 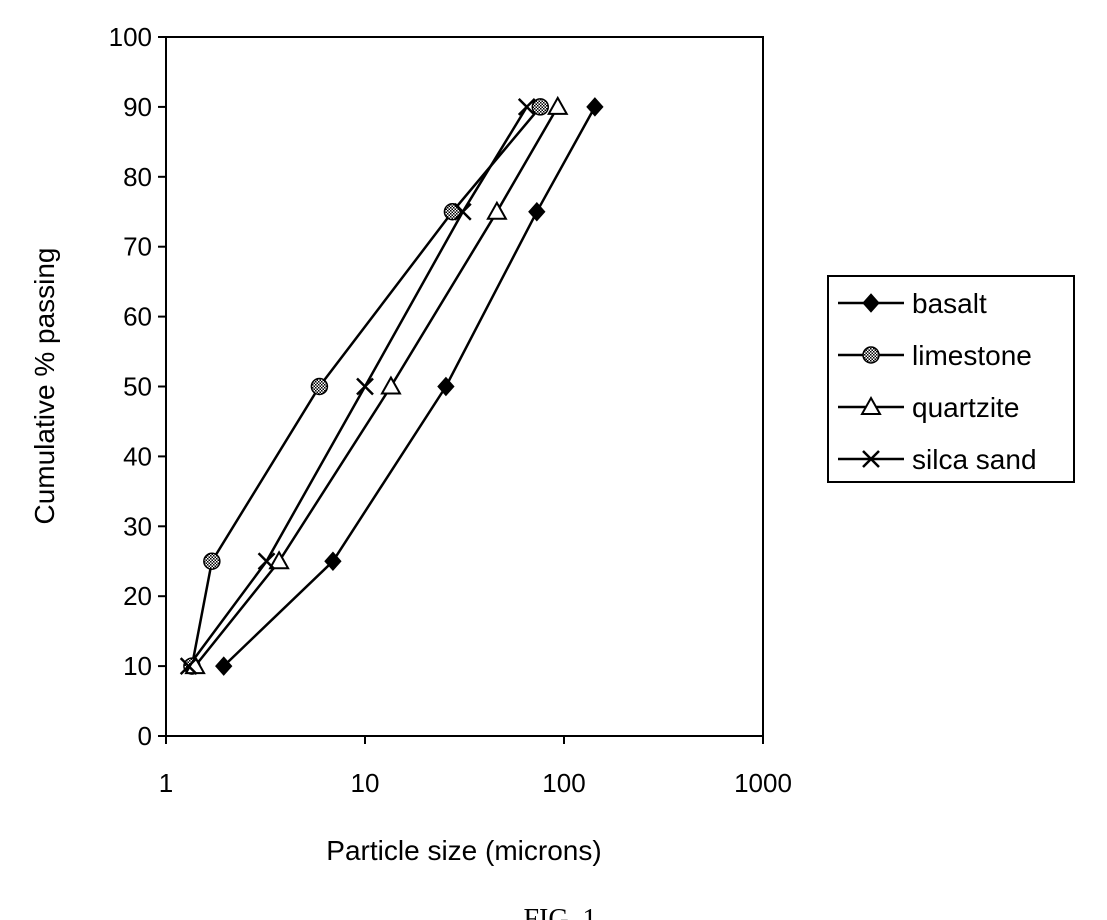 I want to click on x-tick-label: 100, so click(x=563, y=783).